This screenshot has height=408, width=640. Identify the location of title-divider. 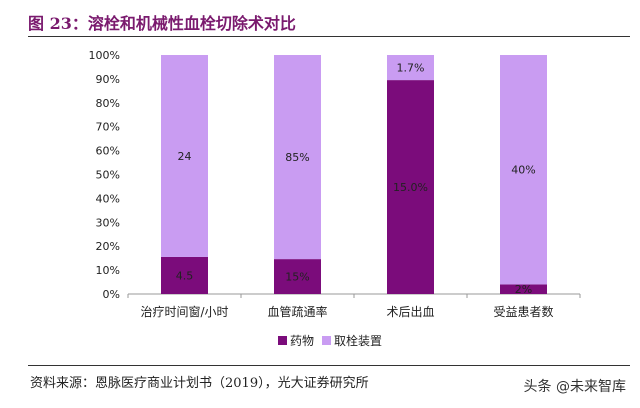
(329, 36).